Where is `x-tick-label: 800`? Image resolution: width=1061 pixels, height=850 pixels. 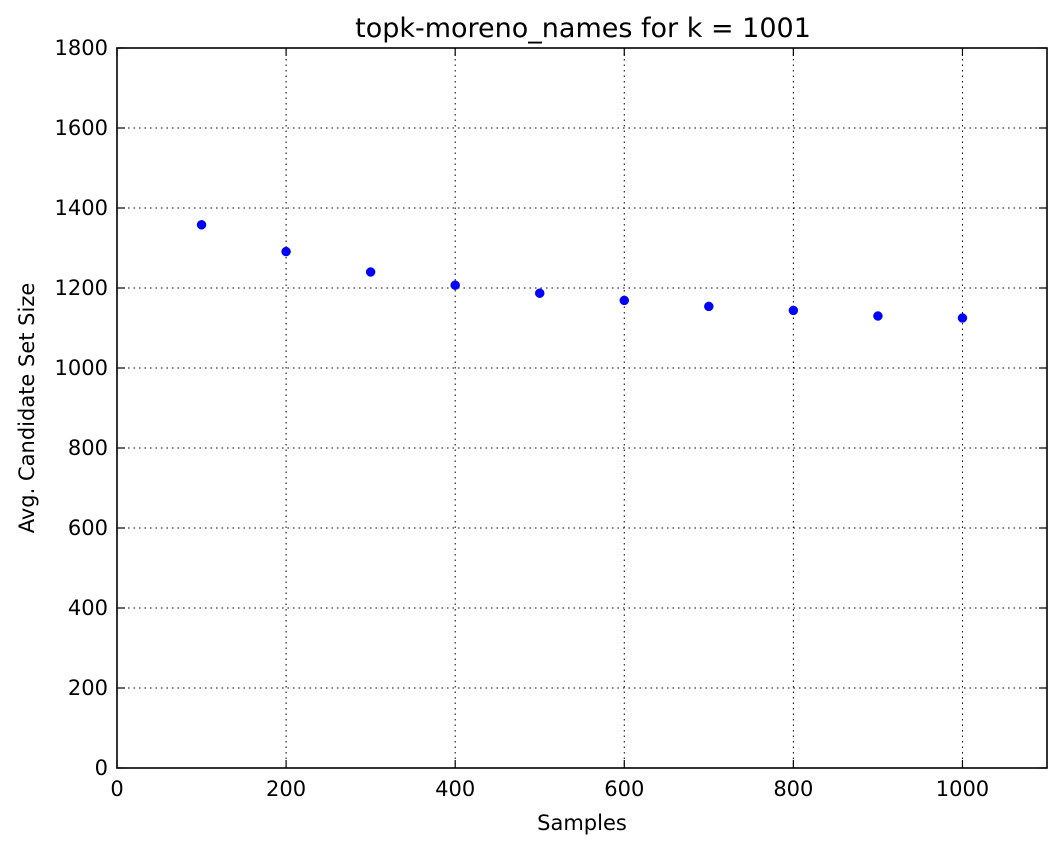 x-tick-label: 800 is located at coordinates (793, 789).